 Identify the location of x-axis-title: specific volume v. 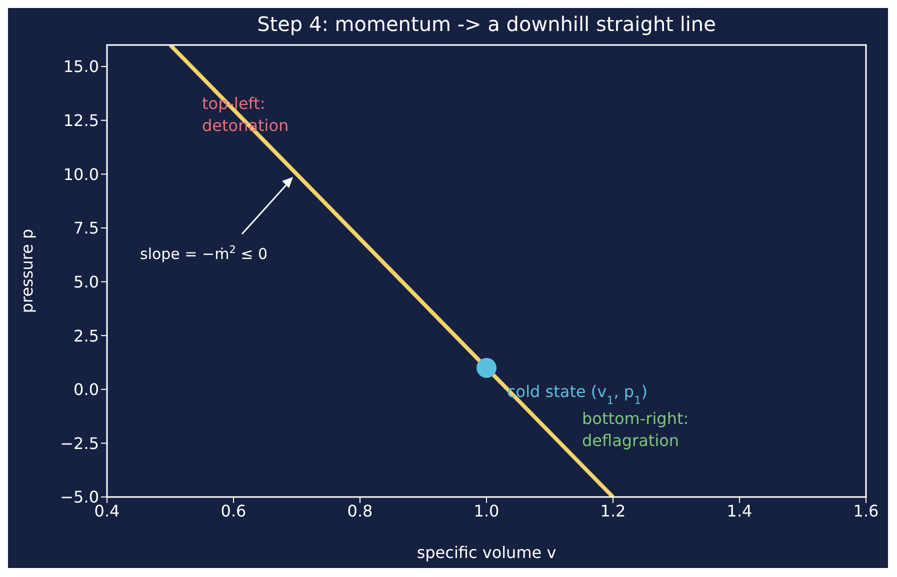
(486, 552).